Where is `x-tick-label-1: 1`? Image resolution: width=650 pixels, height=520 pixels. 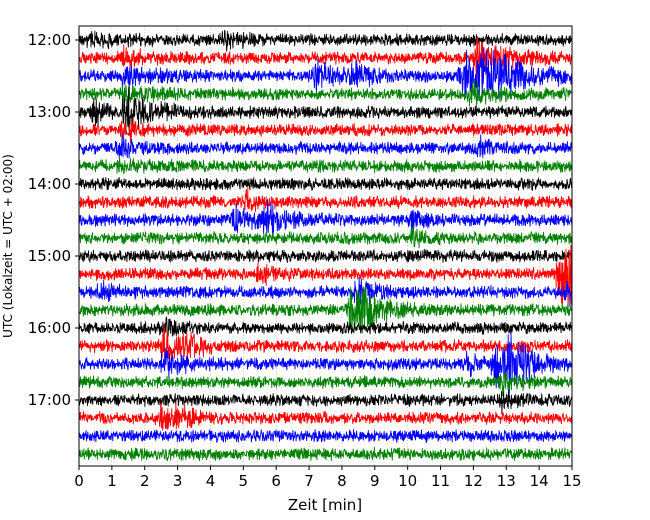
x-tick-label-1: 1 is located at coordinates (112, 481).